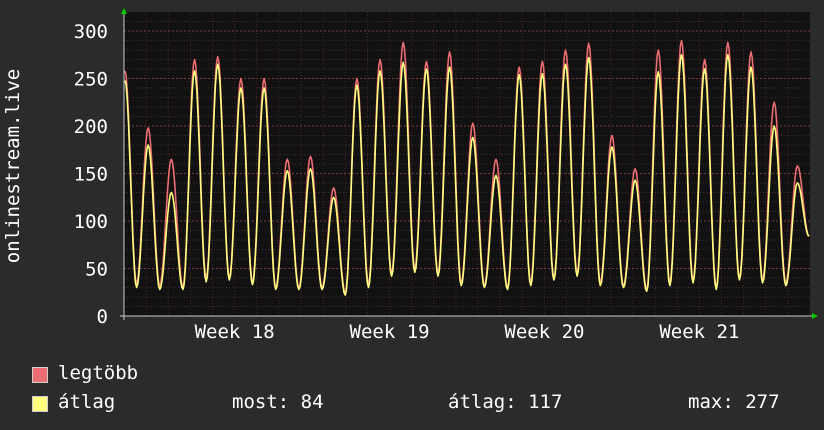 The width and height of the screenshot is (824, 430). I want to click on stat-current-label: most:, so click(261, 402).